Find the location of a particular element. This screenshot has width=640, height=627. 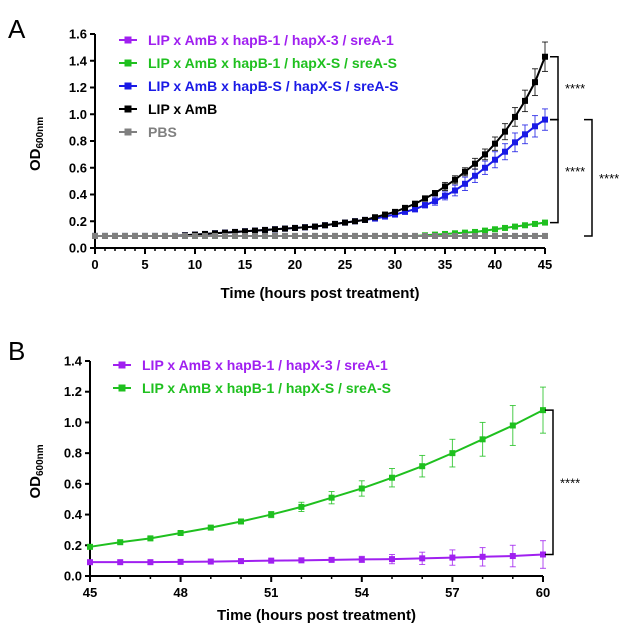

x-tick-label: 48 is located at coordinates (180, 592).